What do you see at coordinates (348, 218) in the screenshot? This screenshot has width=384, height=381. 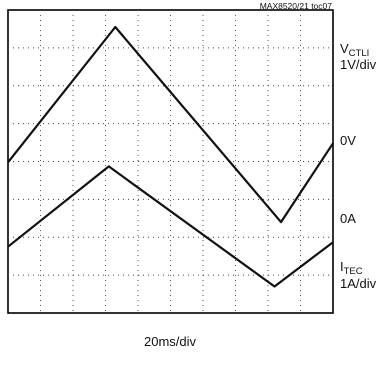 I see `channel2-zero-label: 0A` at bounding box center [348, 218].